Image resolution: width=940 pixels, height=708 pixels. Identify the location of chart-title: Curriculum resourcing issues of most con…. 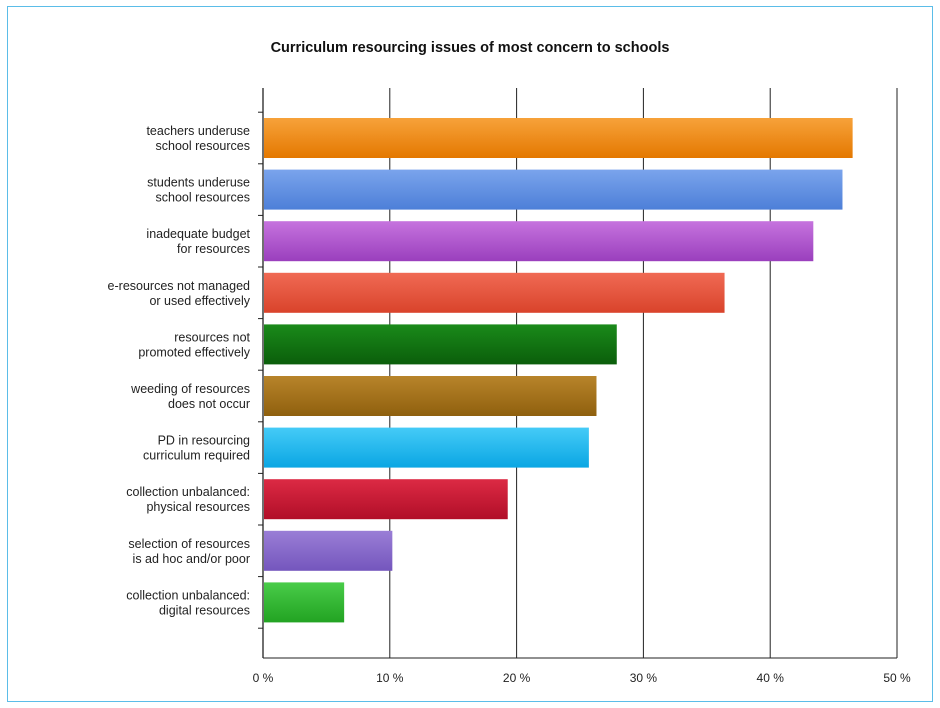
(470, 48).